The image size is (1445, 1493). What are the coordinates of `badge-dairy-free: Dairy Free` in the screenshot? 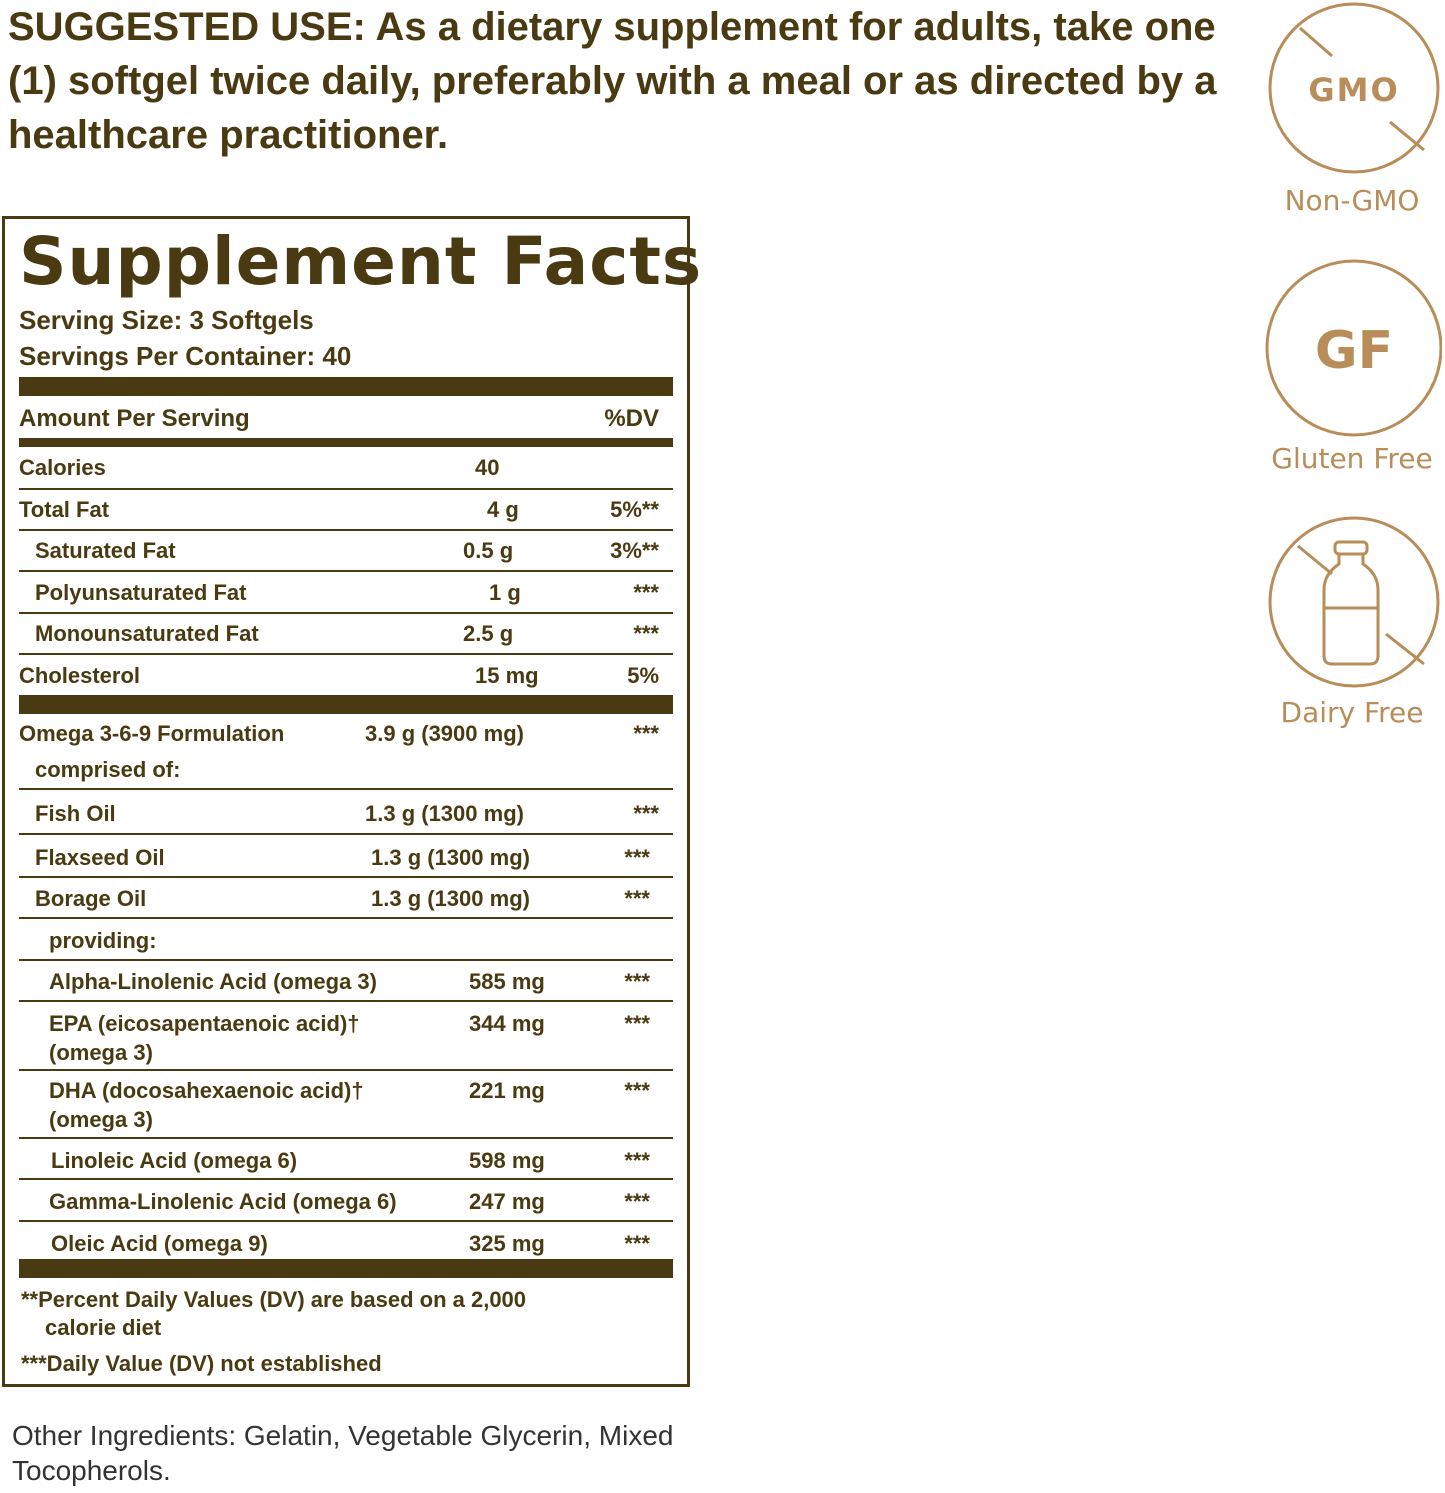 It's located at (1352, 631).